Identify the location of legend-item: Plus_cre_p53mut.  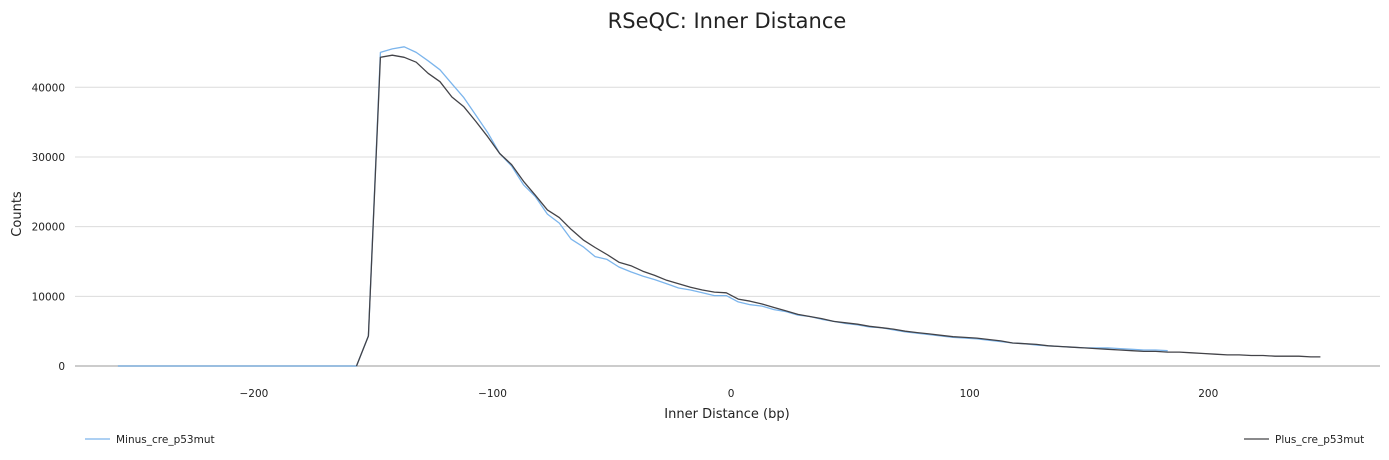
(1304, 440).